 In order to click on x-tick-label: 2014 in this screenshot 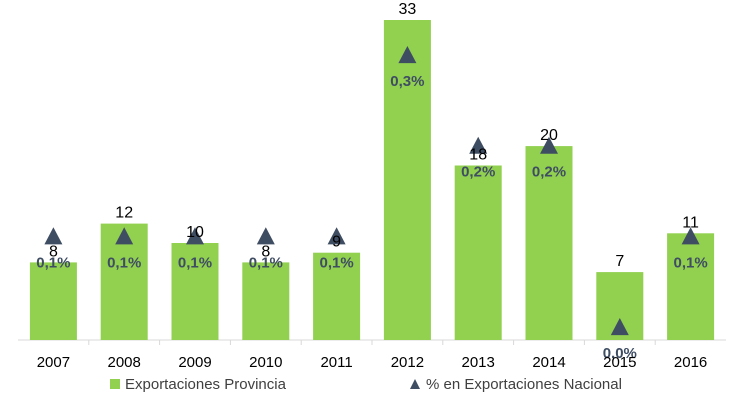, I will do `click(548, 362)`.